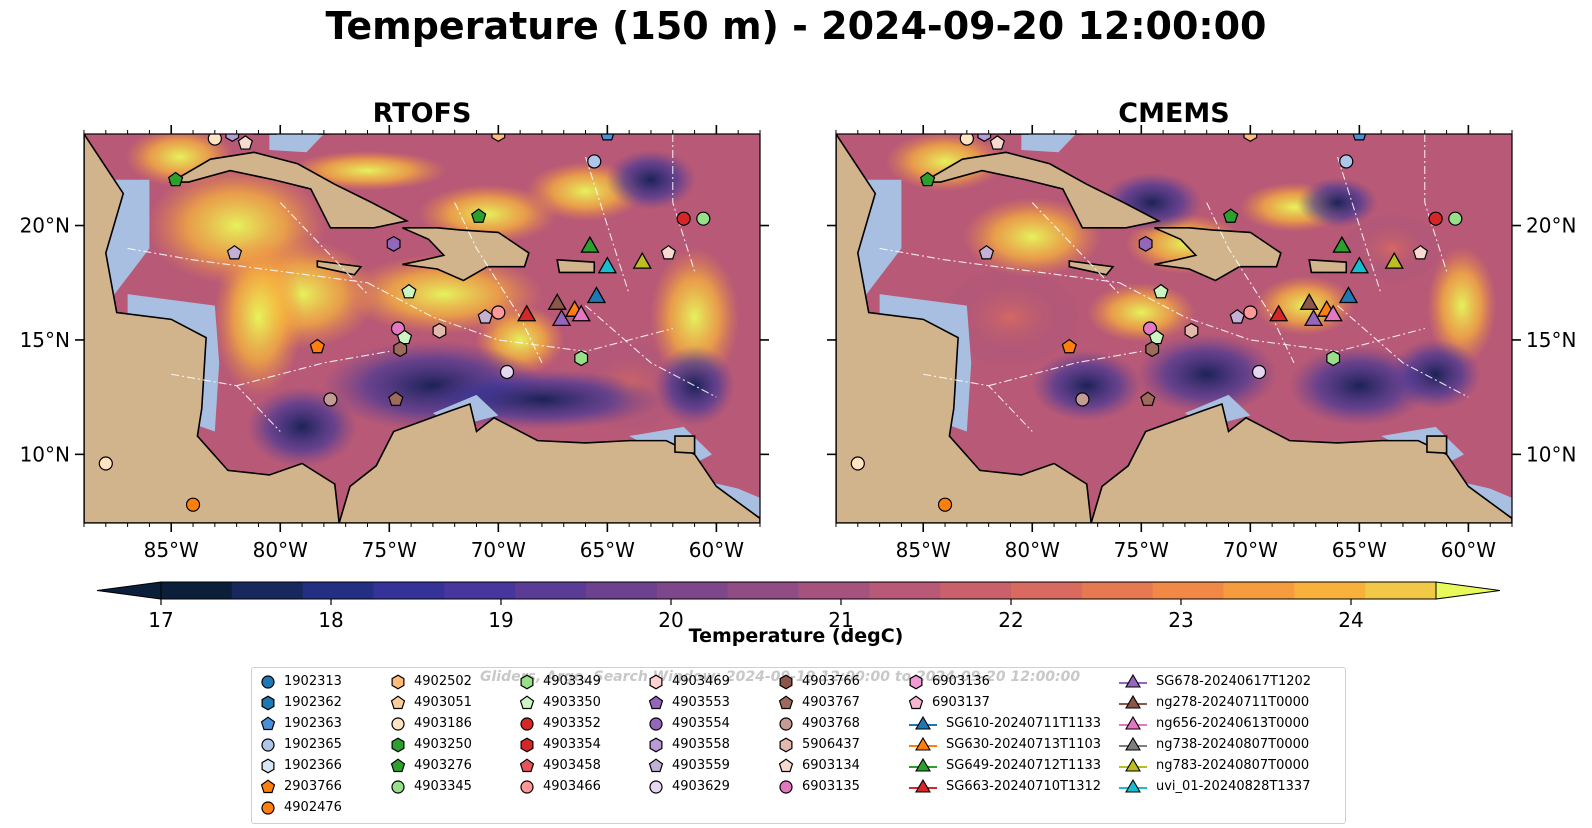 The height and width of the screenshot is (828, 1592). What do you see at coordinates (45, 340) in the screenshot?
I see `y-tick-label: 15°N` at bounding box center [45, 340].